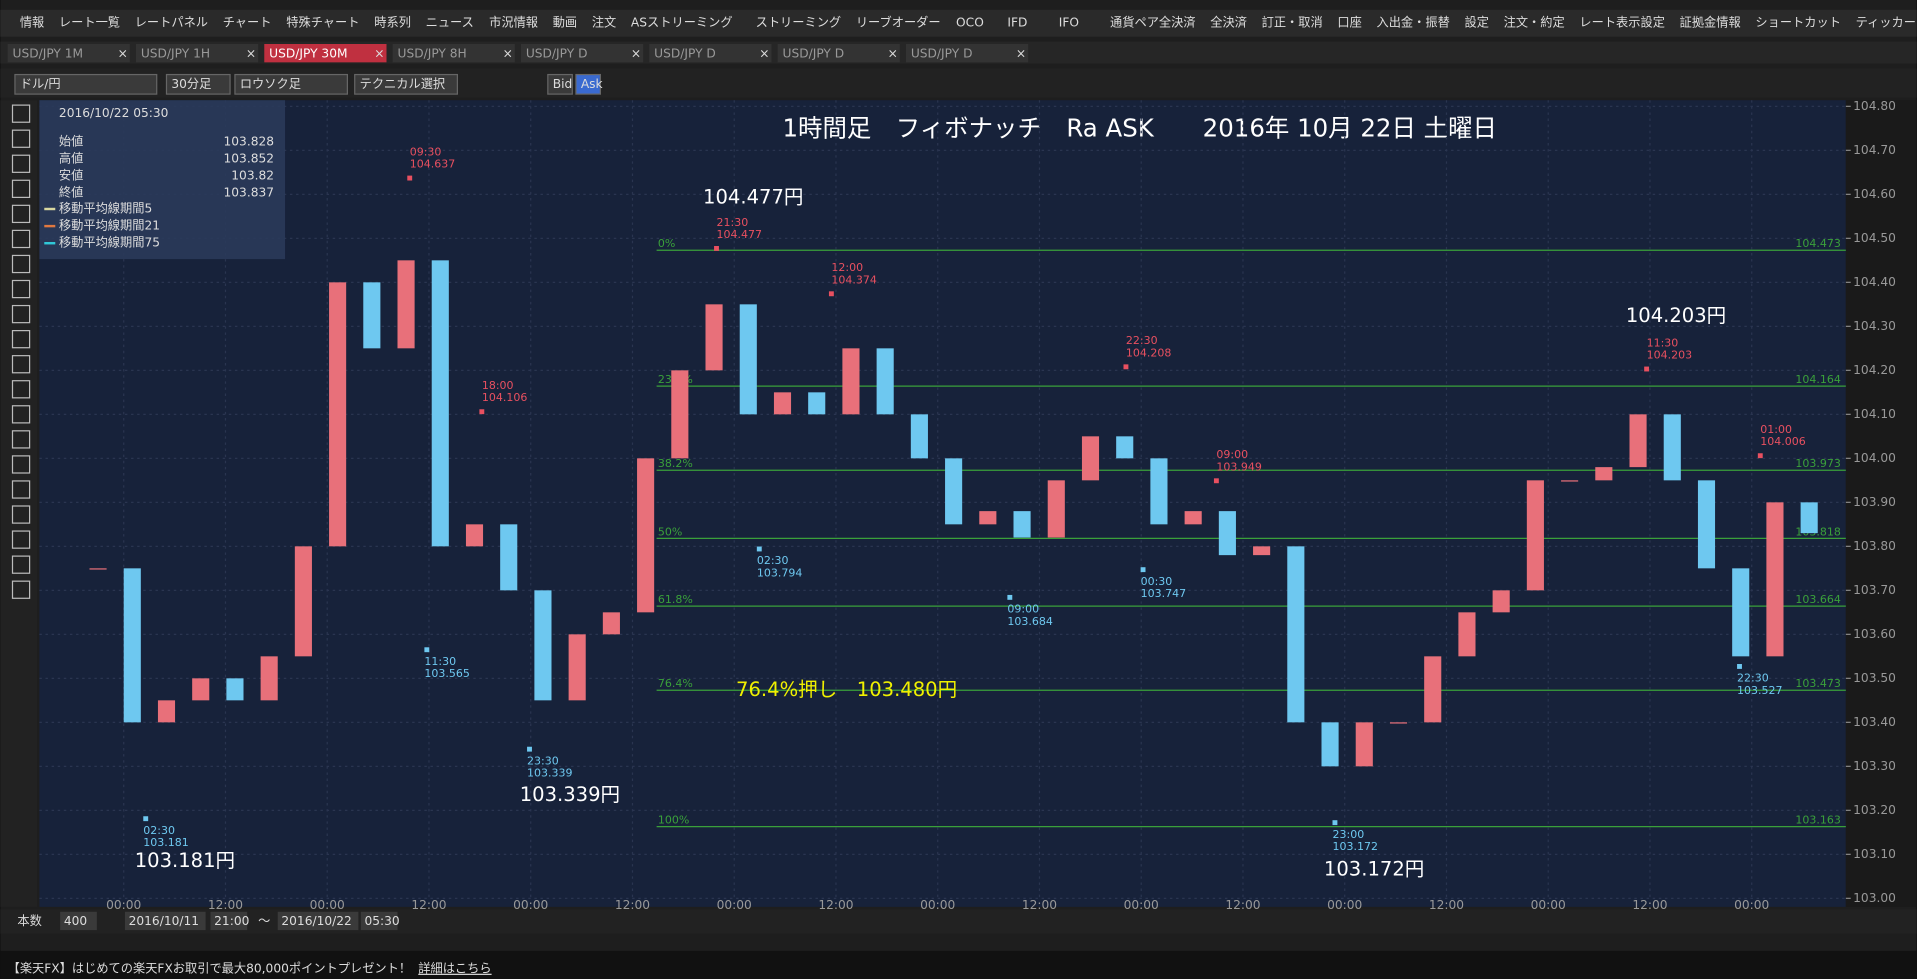 This screenshot has height=979, width=1917. What do you see at coordinates (1710, 22) in the screenshot?
I see `menu-item: 証拠金情報` at bounding box center [1710, 22].